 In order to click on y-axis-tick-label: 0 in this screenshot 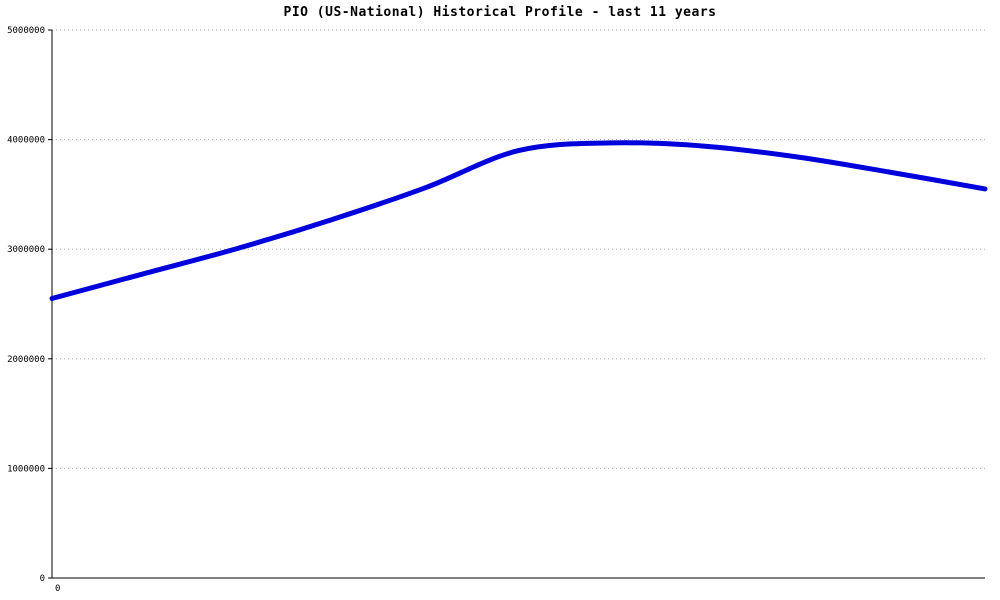, I will do `click(42, 579)`.